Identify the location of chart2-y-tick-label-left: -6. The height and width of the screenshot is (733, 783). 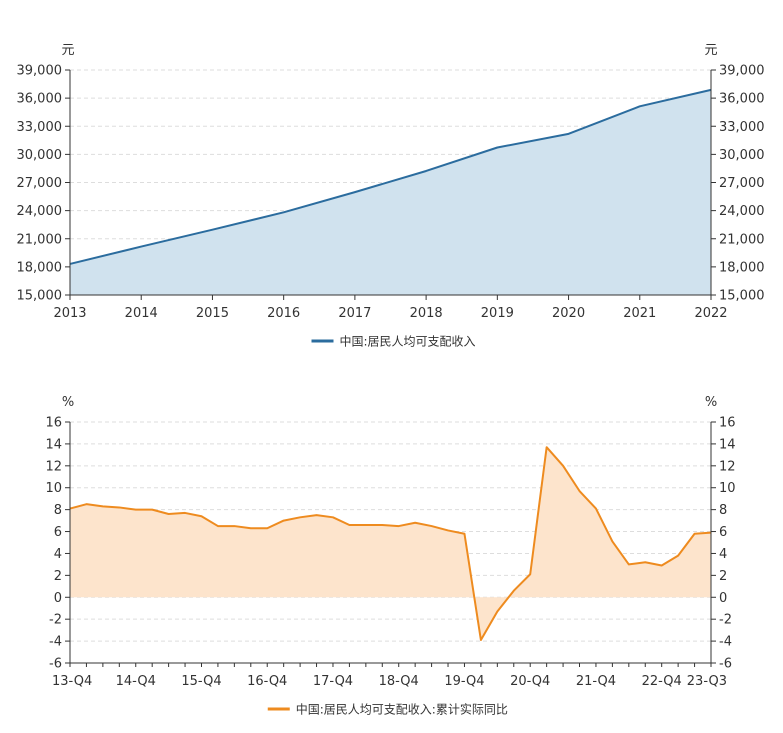
(55, 664).